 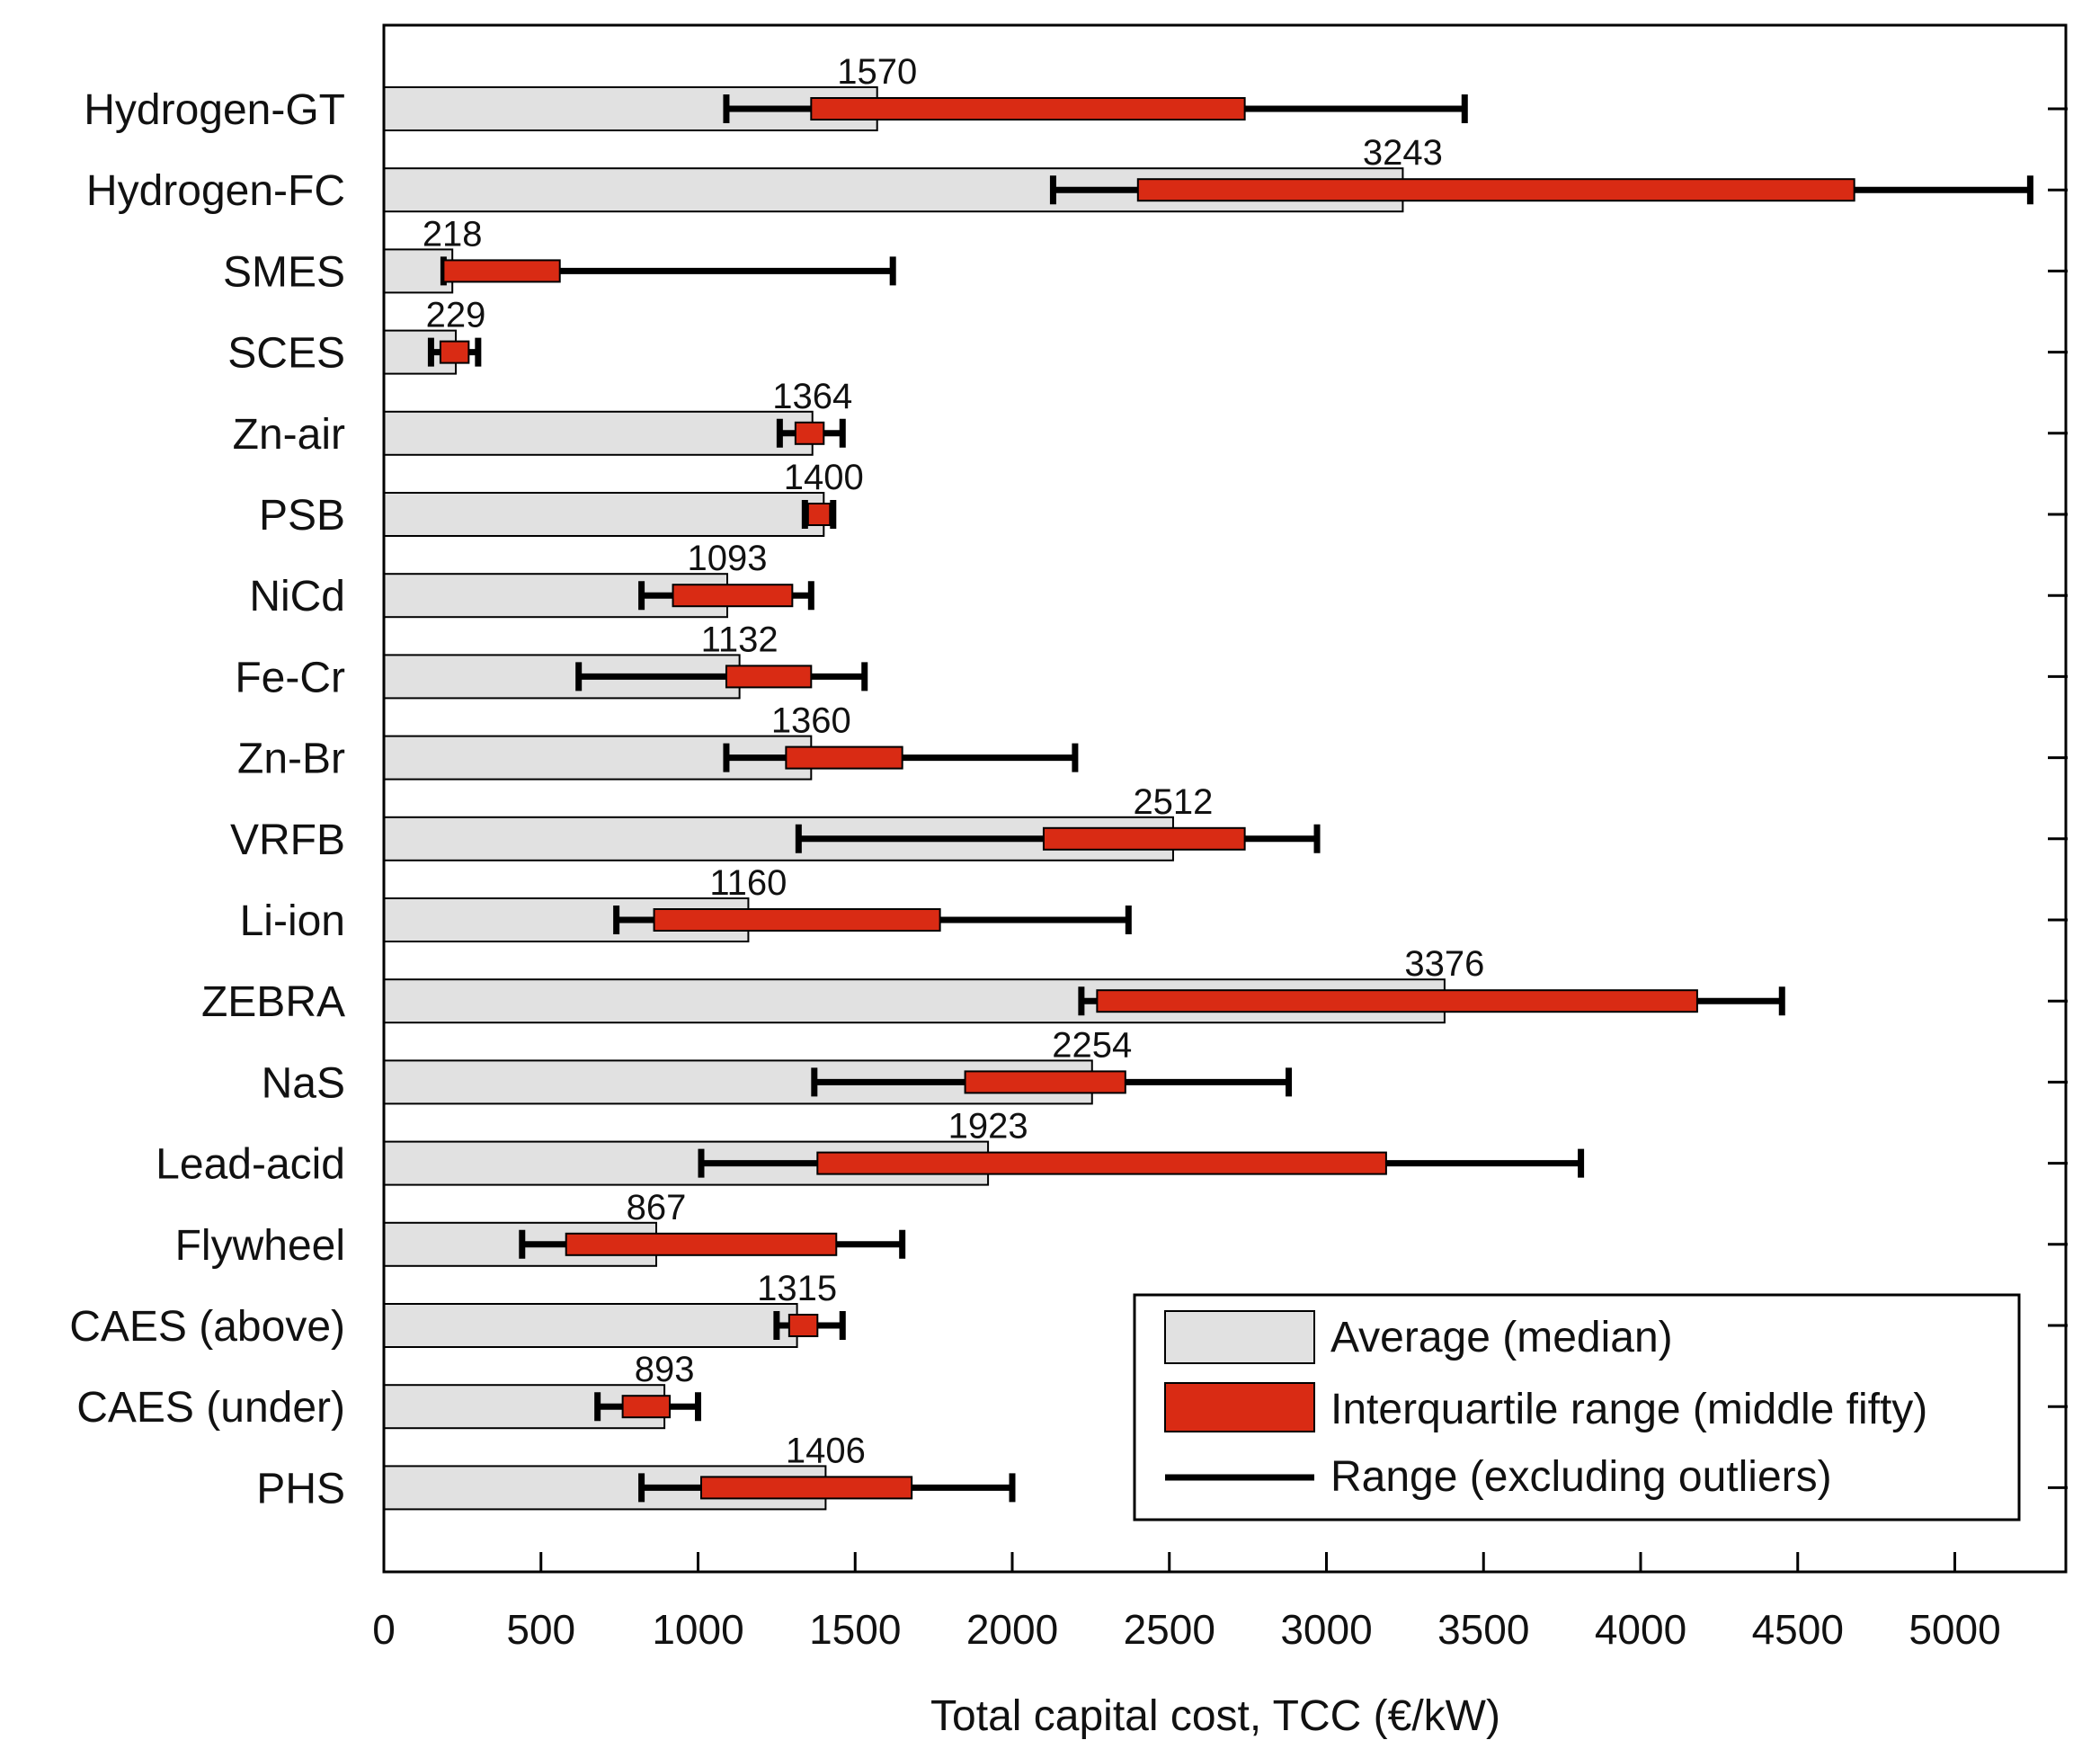 What do you see at coordinates (797, 1288) in the screenshot?
I see `median-value-label: 1315` at bounding box center [797, 1288].